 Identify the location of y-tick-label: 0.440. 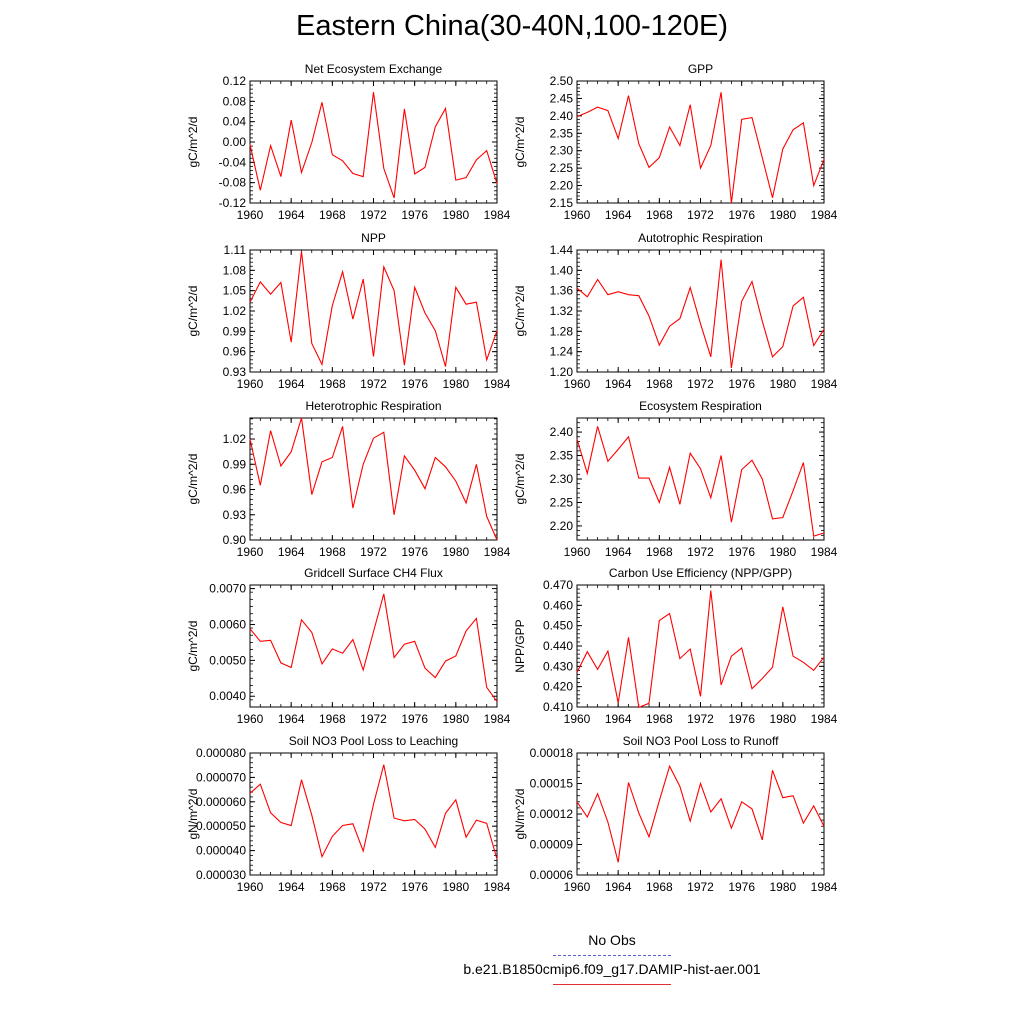
(558, 646).